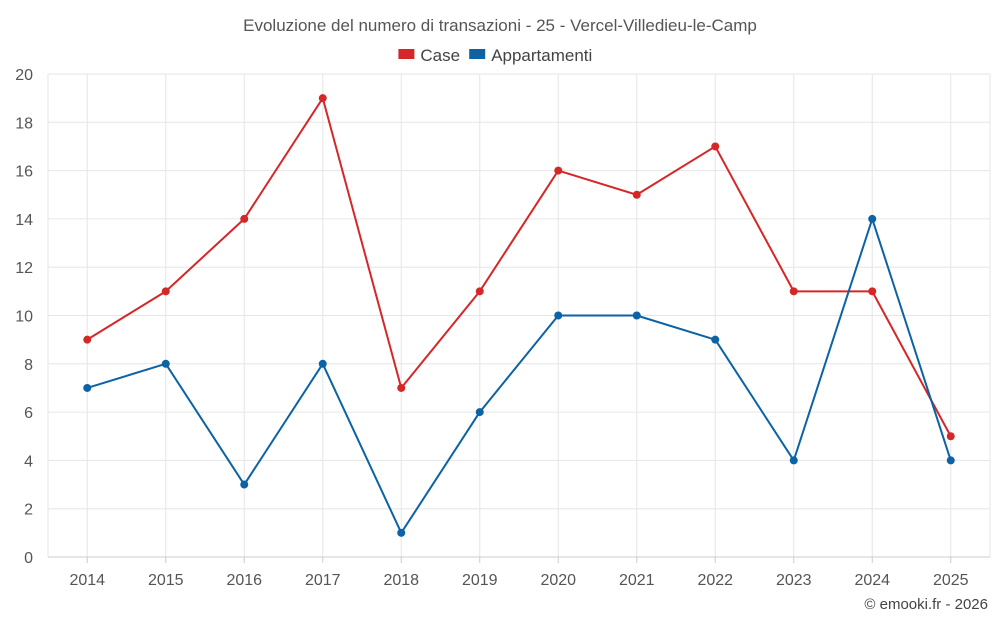  I want to click on x-tick-label: 2016, so click(244, 580).